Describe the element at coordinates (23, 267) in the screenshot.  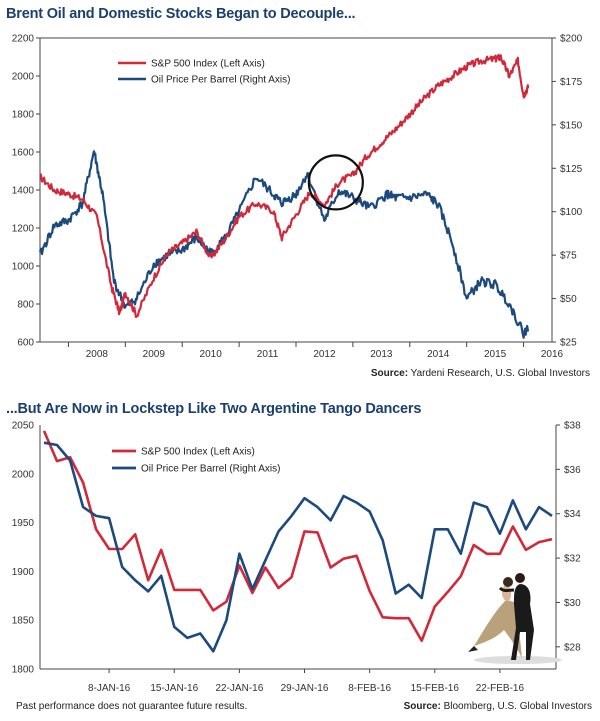
I see `y-left-tick-label: 1000` at that location.